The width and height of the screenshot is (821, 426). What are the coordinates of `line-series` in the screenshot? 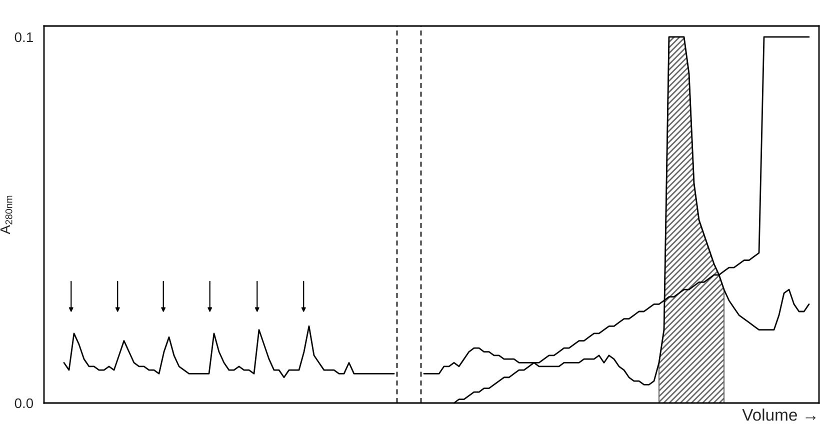 It's located at (229, 351).